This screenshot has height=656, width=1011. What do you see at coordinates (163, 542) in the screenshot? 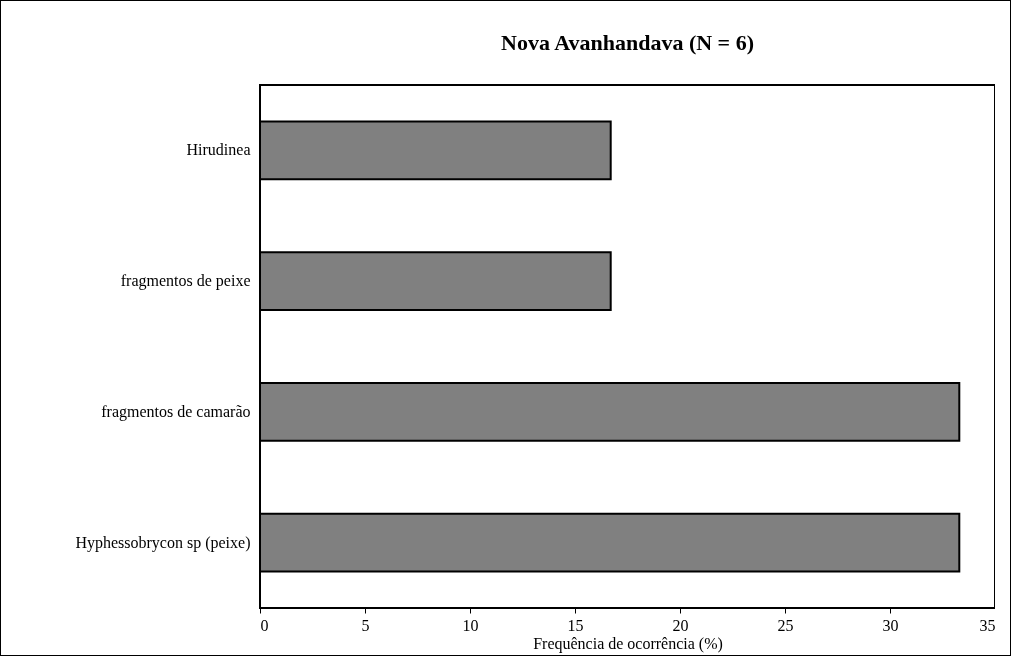
I see `y-tick-label: Hyphessobrycon sp (peixe)` at bounding box center [163, 542].